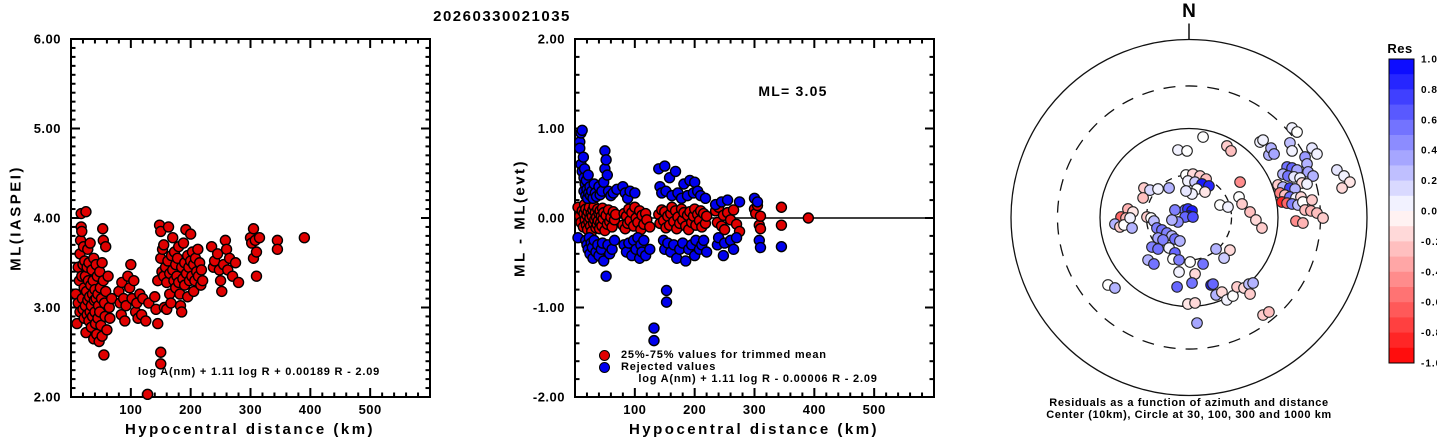 Image resolution: width=1437 pixels, height=441 pixels. What do you see at coordinates (814, 409) in the screenshot?
I see `x-tick-label: 400` at bounding box center [814, 409].